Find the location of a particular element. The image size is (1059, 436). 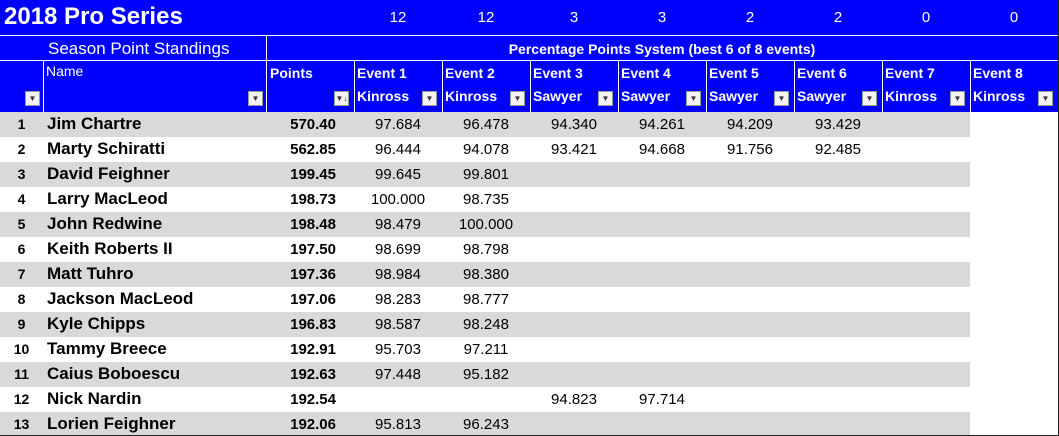

player-name: Larry MacLeod is located at coordinates (107, 198).